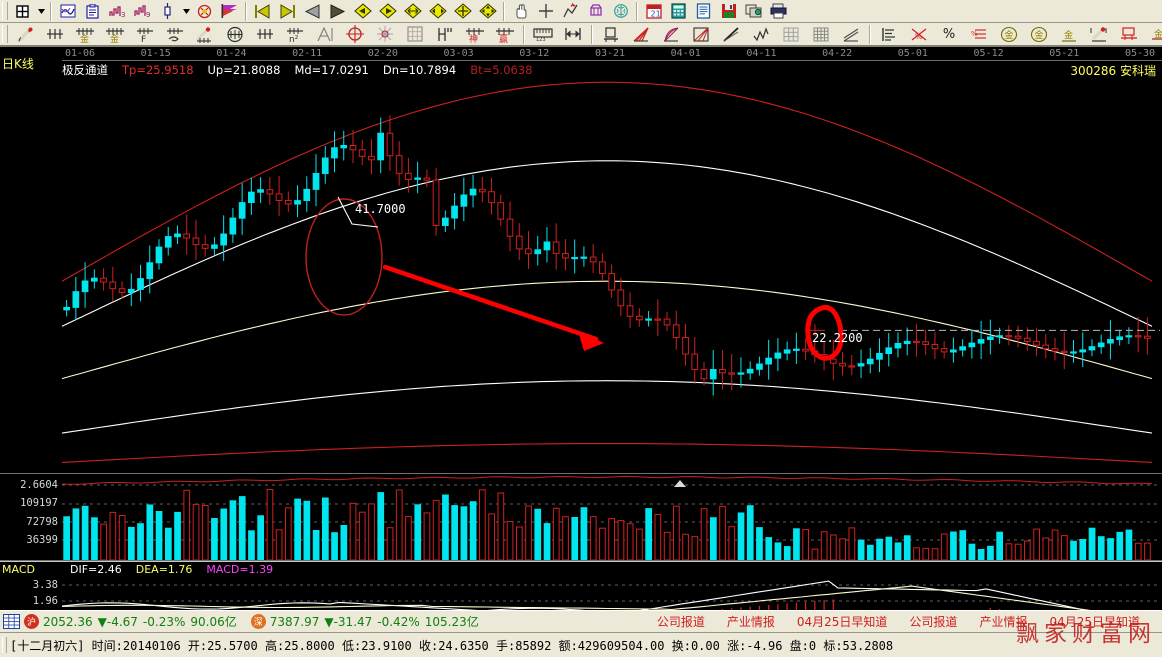 The width and height of the screenshot is (1162, 657). What do you see at coordinates (728, 11) in the screenshot?
I see `floppy-disk-icon` at bounding box center [728, 11].